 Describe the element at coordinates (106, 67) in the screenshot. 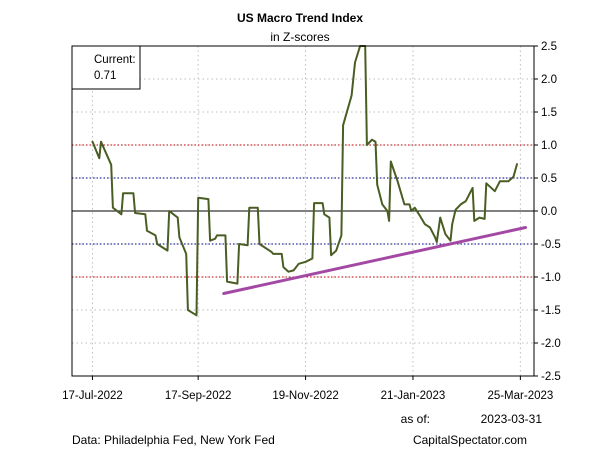

I see `current-value-box` at that location.